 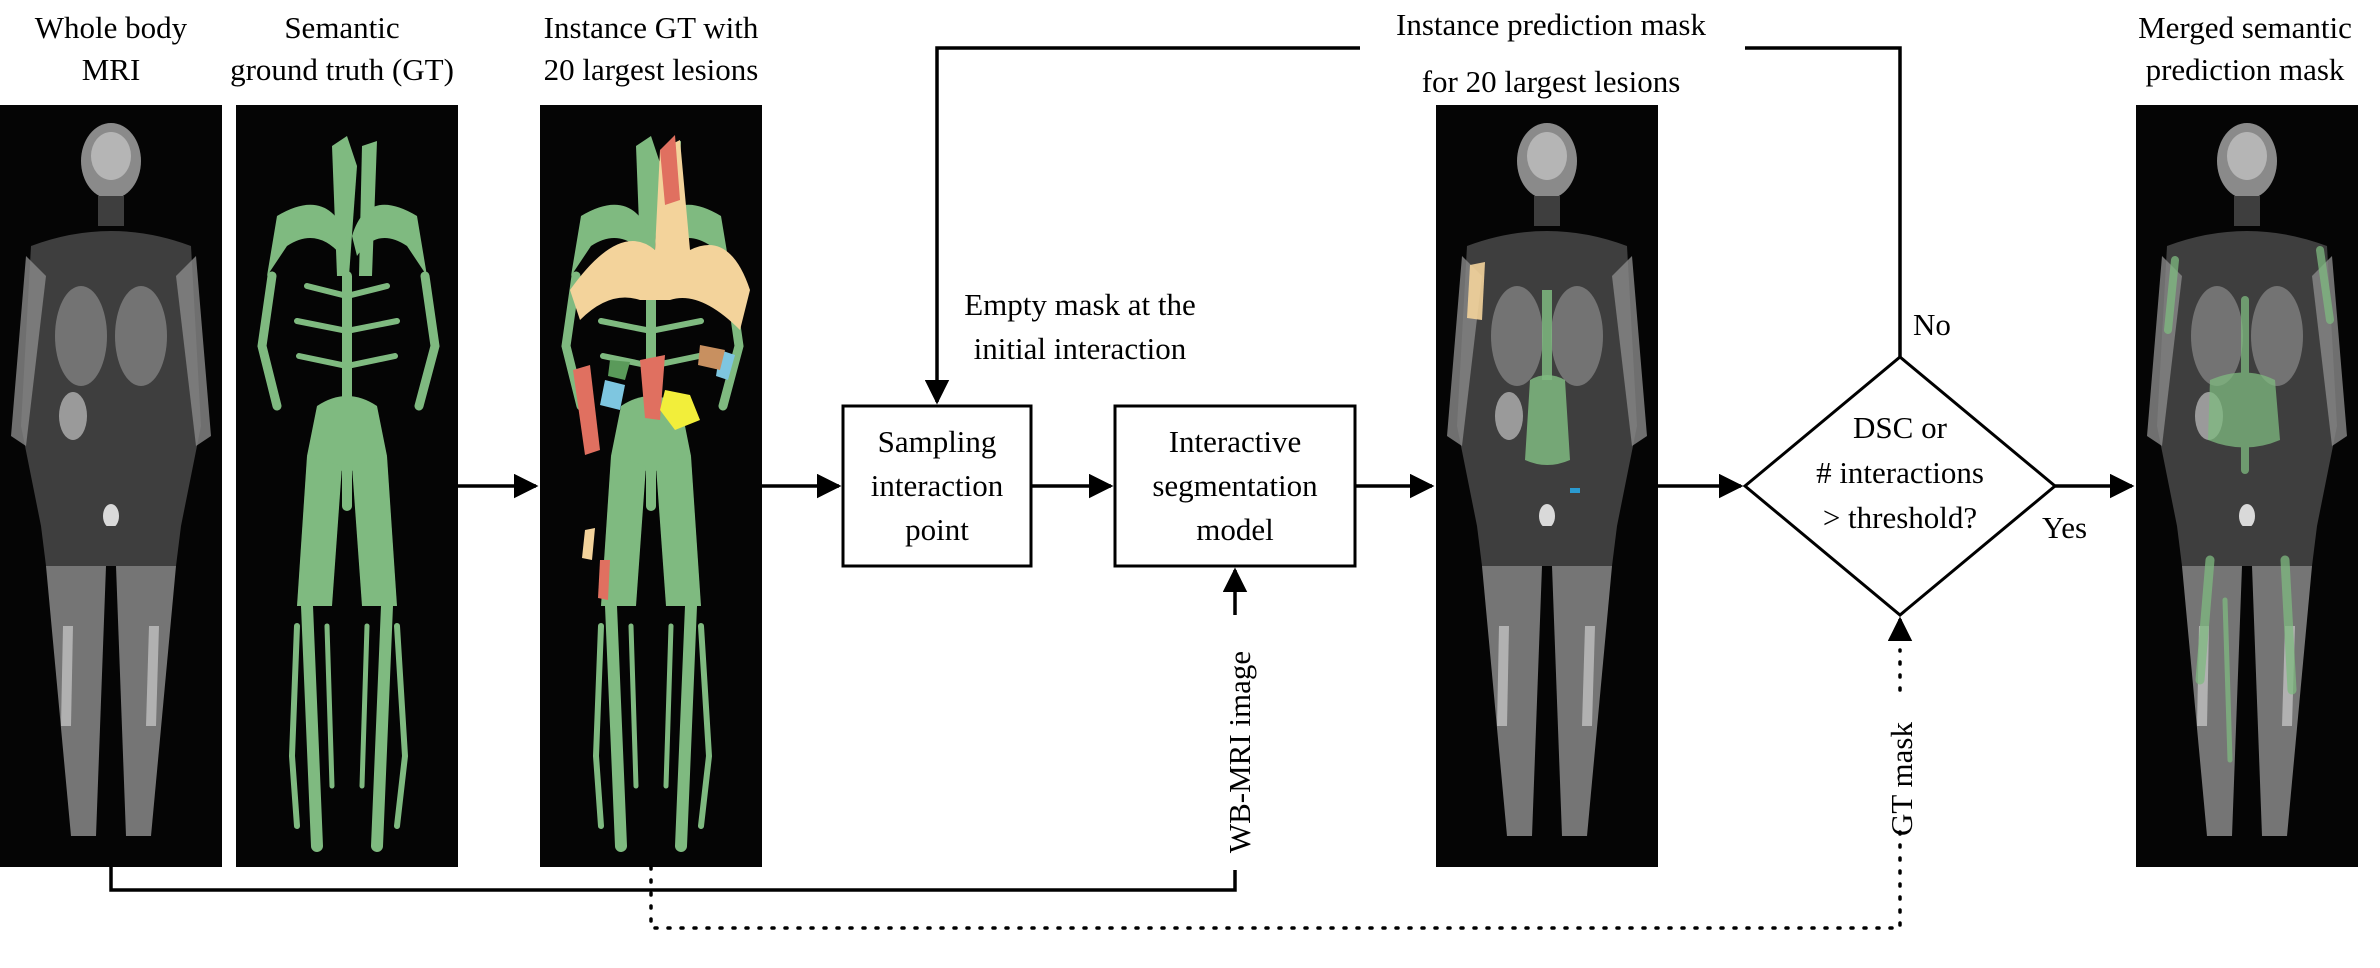 I want to click on decision-line2: # interactions, so click(x=1900, y=472).